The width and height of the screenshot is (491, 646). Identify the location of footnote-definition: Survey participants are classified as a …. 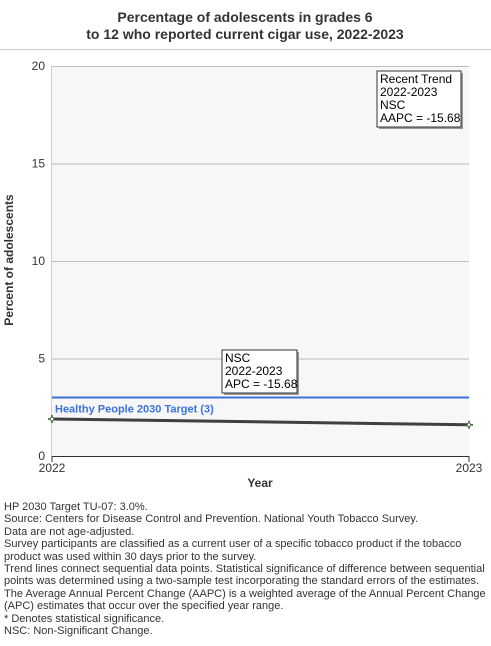
(233, 550).